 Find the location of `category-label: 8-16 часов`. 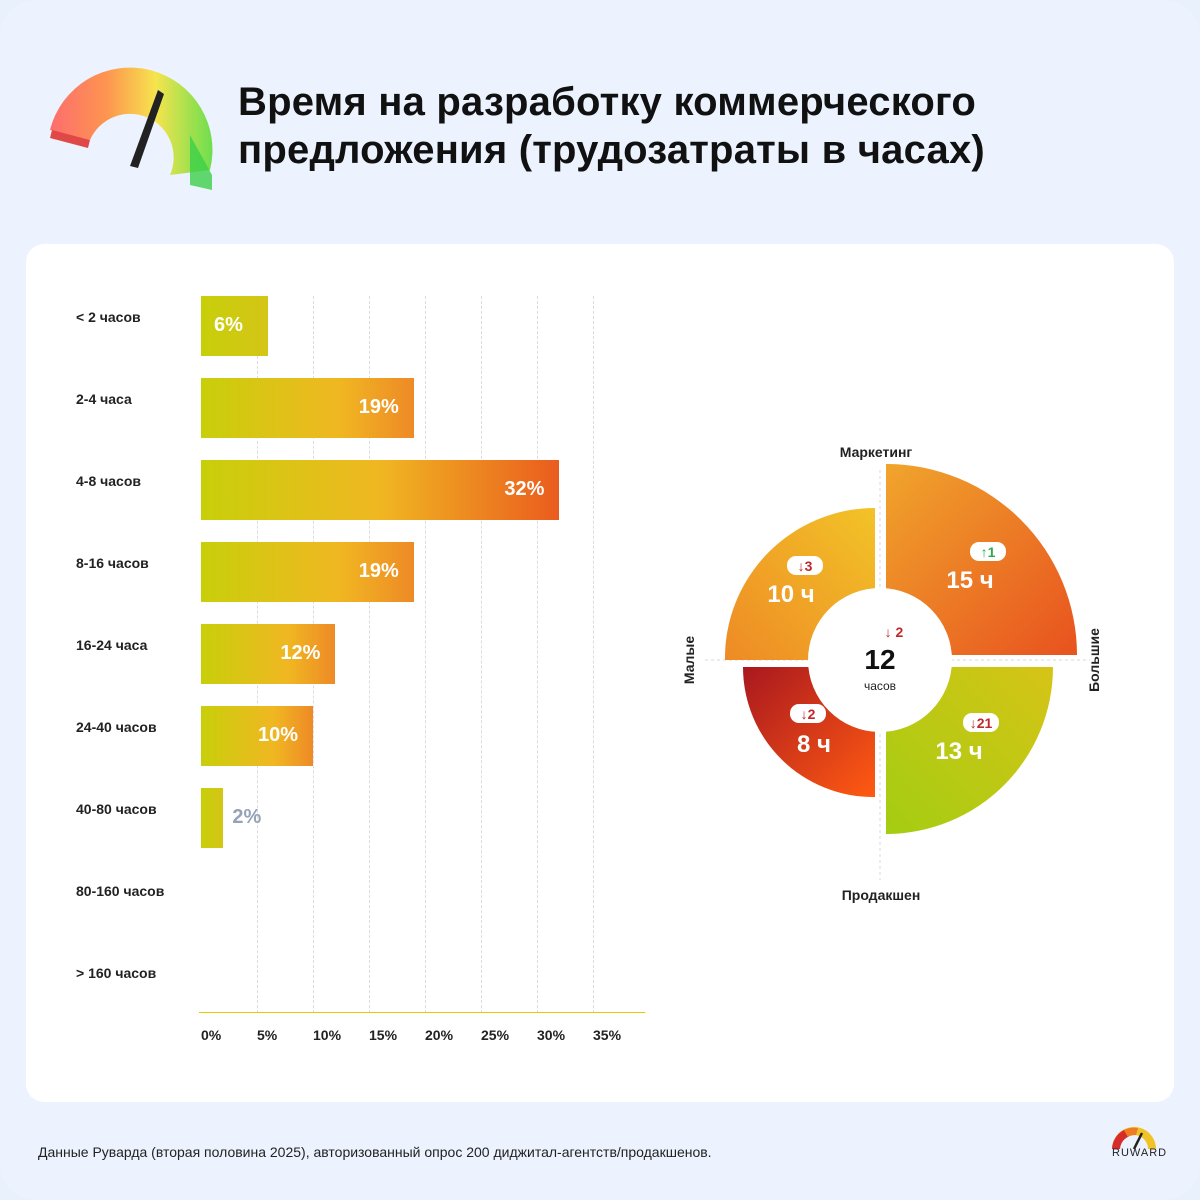

category-label: 8-16 часов is located at coordinates (112, 563).